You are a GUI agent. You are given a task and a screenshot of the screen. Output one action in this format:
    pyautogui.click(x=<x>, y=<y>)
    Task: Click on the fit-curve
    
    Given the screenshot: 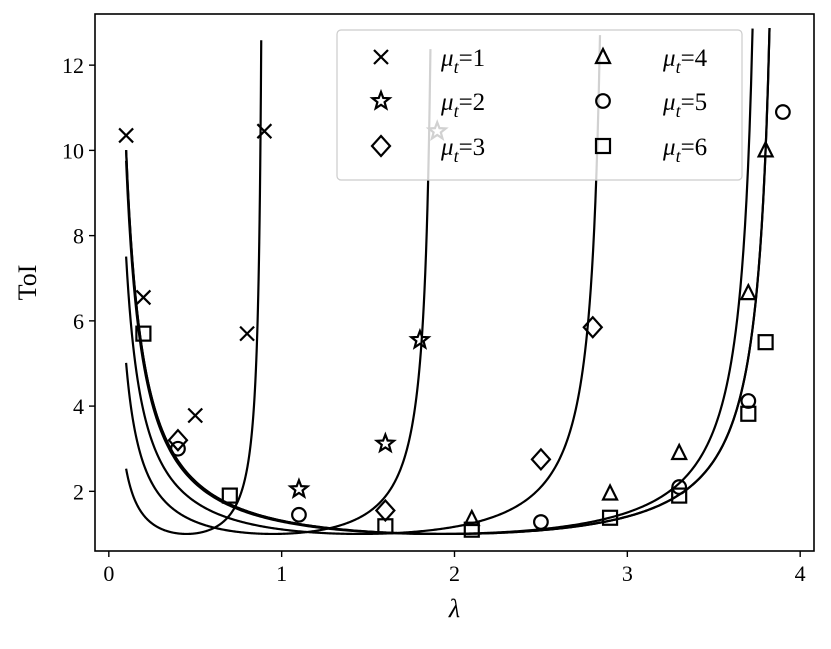 What is the action you would take?
    pyautogui.click(x=194, y=288)
    